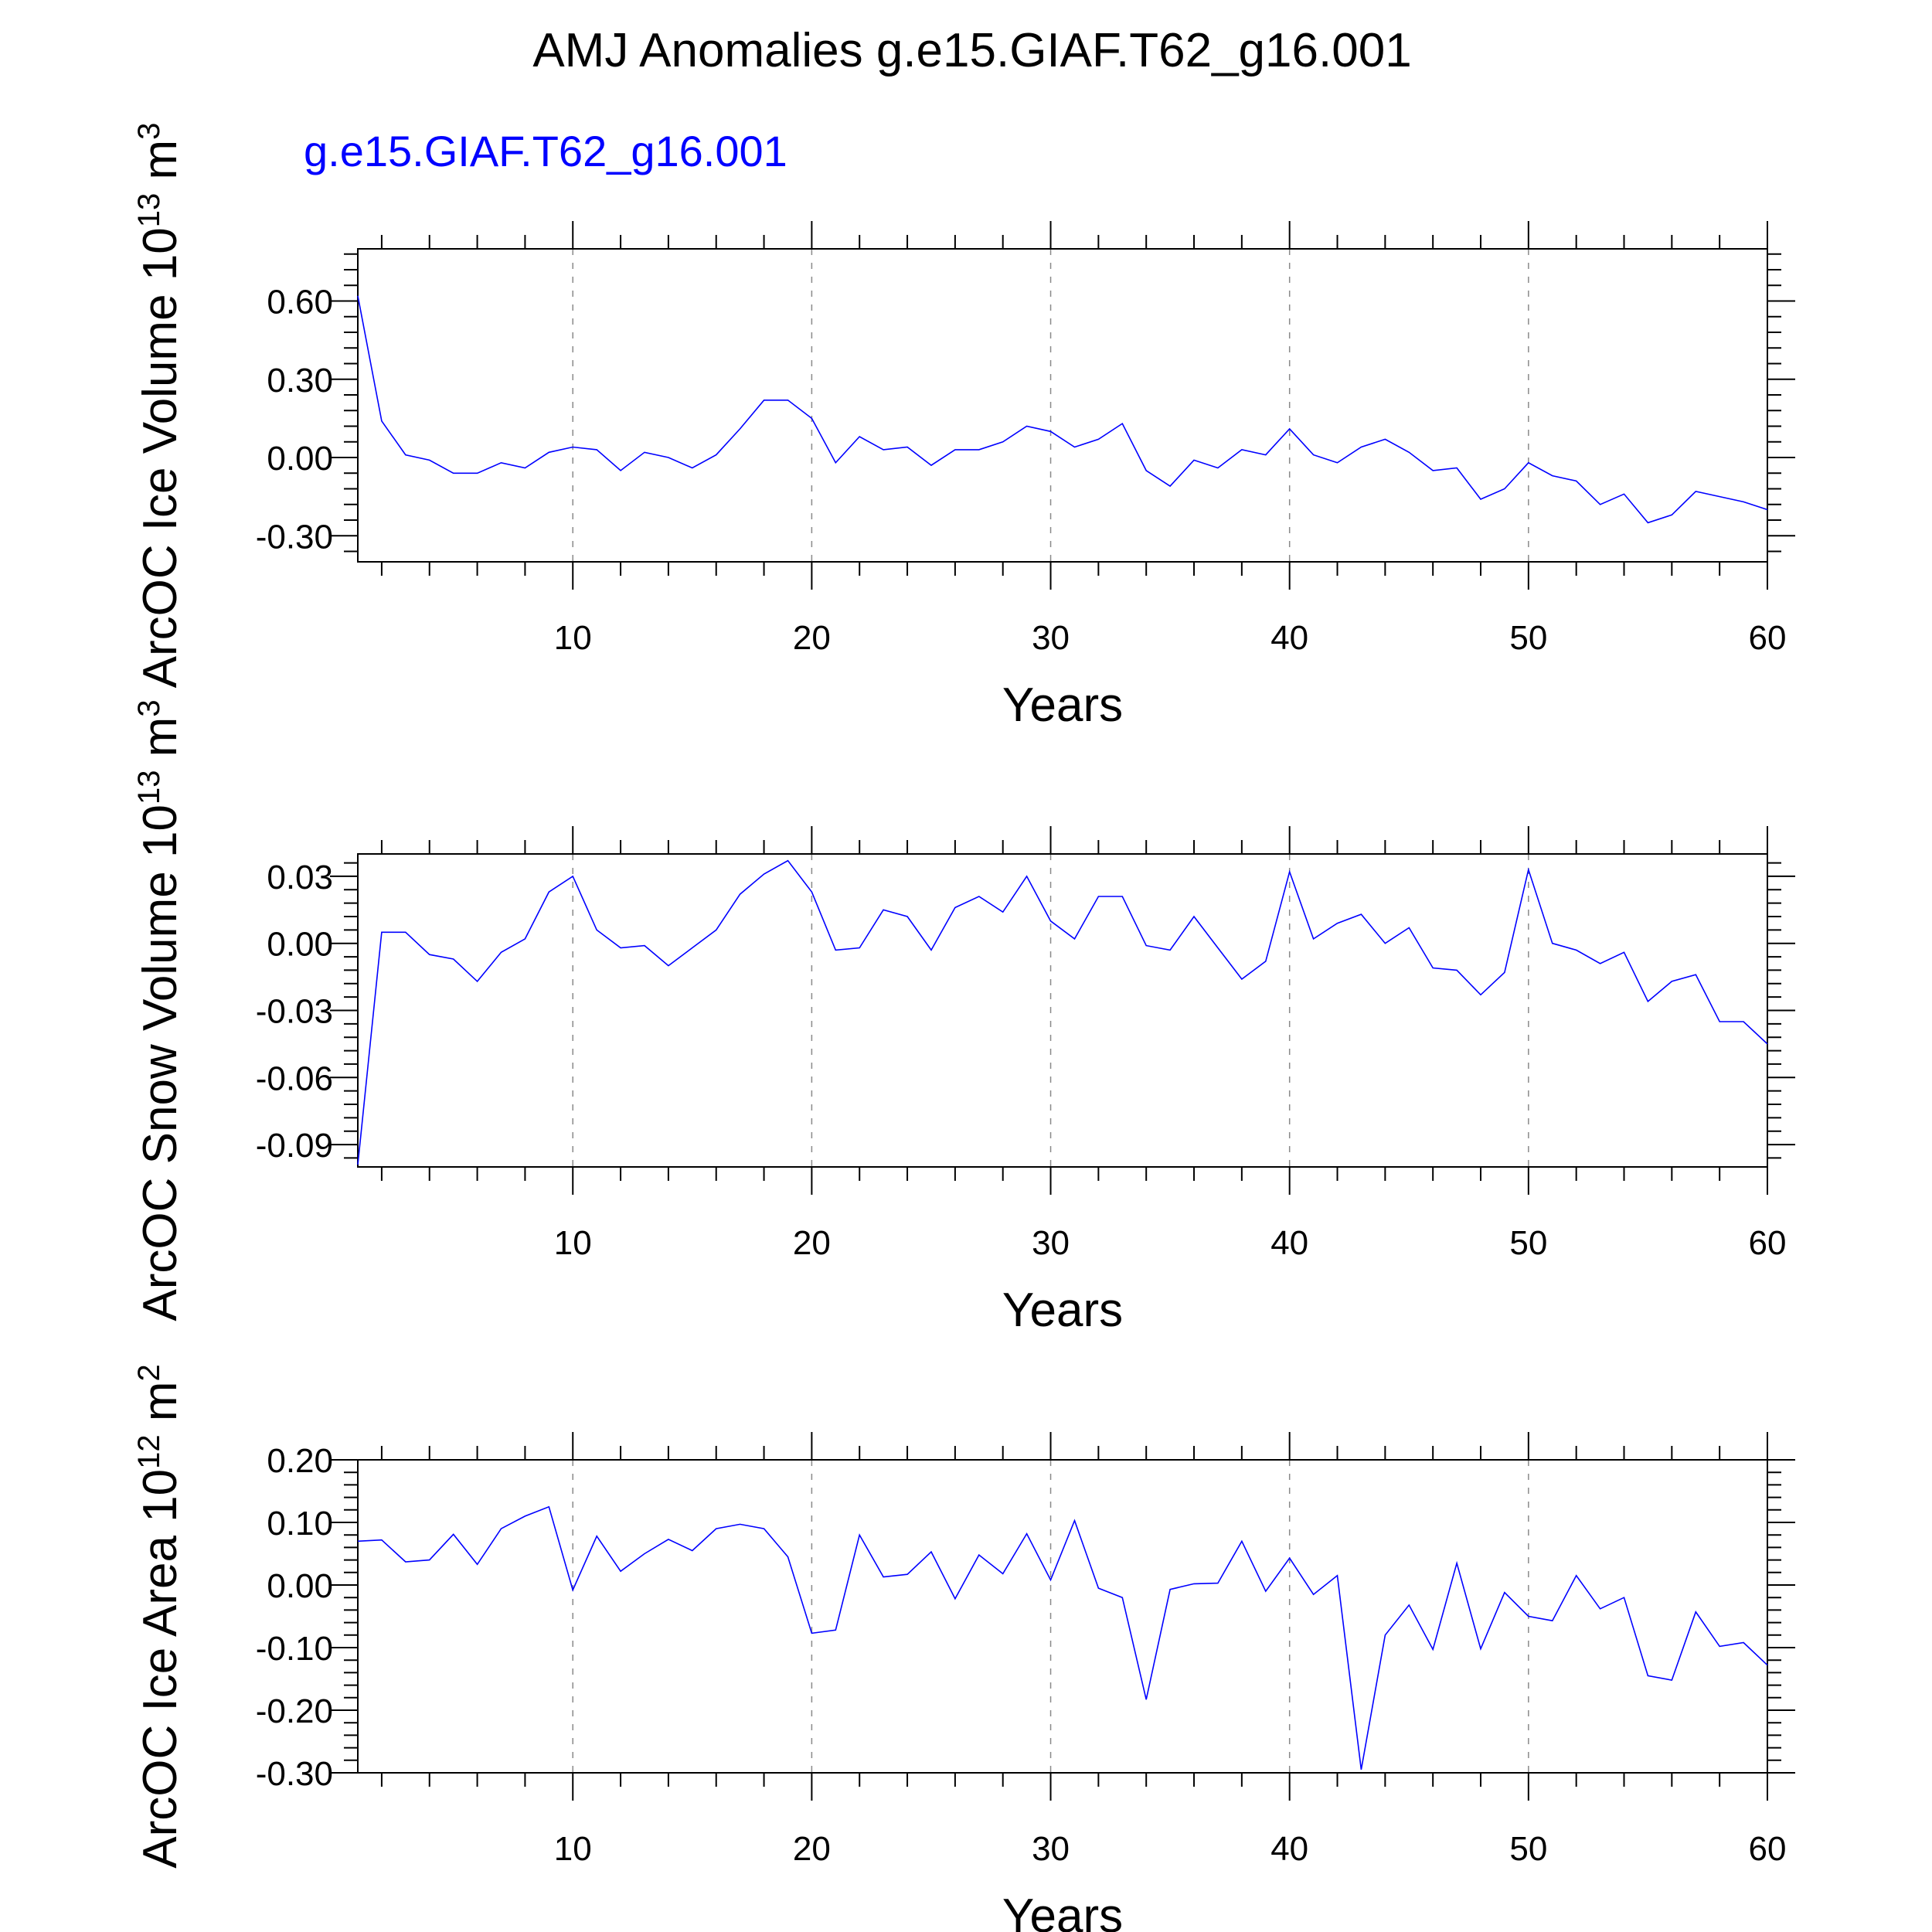 This screenshot has width=1932, height=1932. Describe the element at coordinates (294, 1012) in the screenshot. I see `snow-volume-y-tick-label: -0.03` at that location.